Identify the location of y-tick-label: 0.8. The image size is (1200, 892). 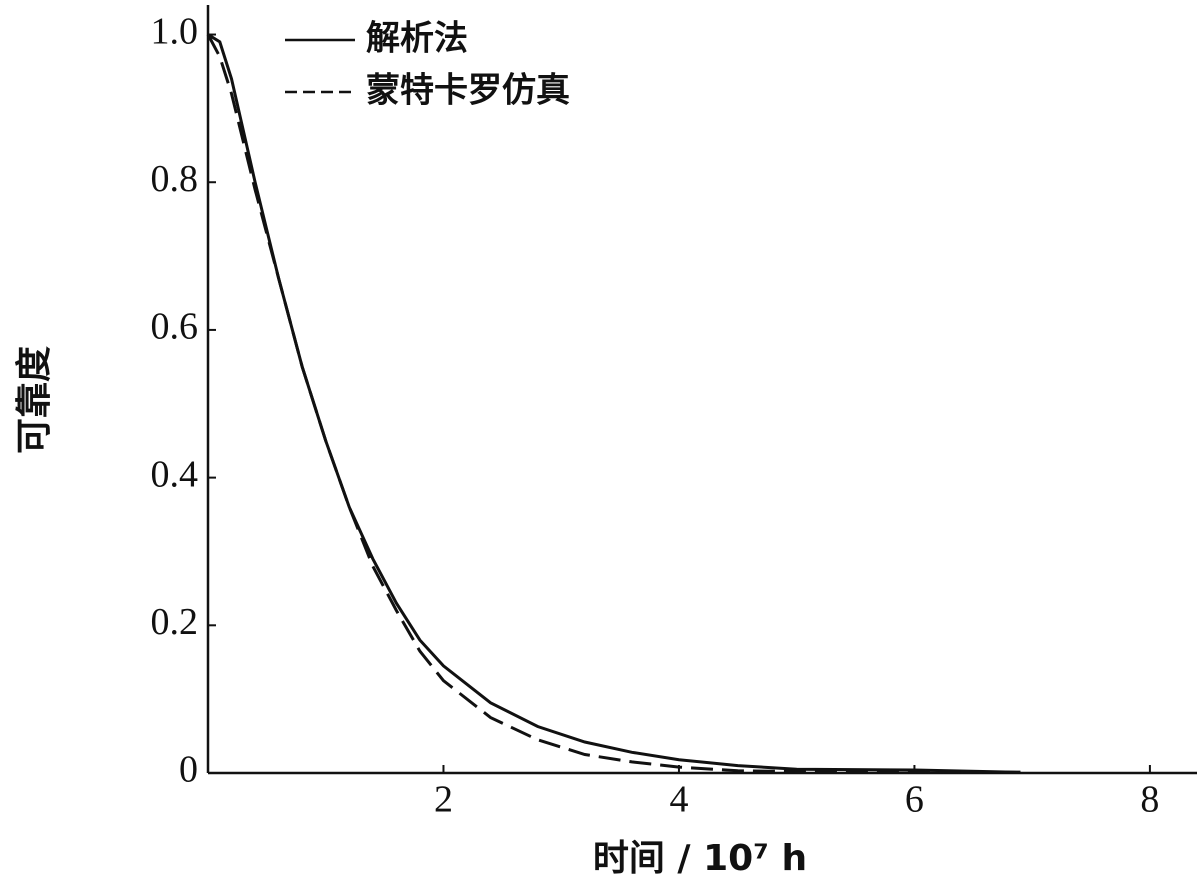
(175, 179).